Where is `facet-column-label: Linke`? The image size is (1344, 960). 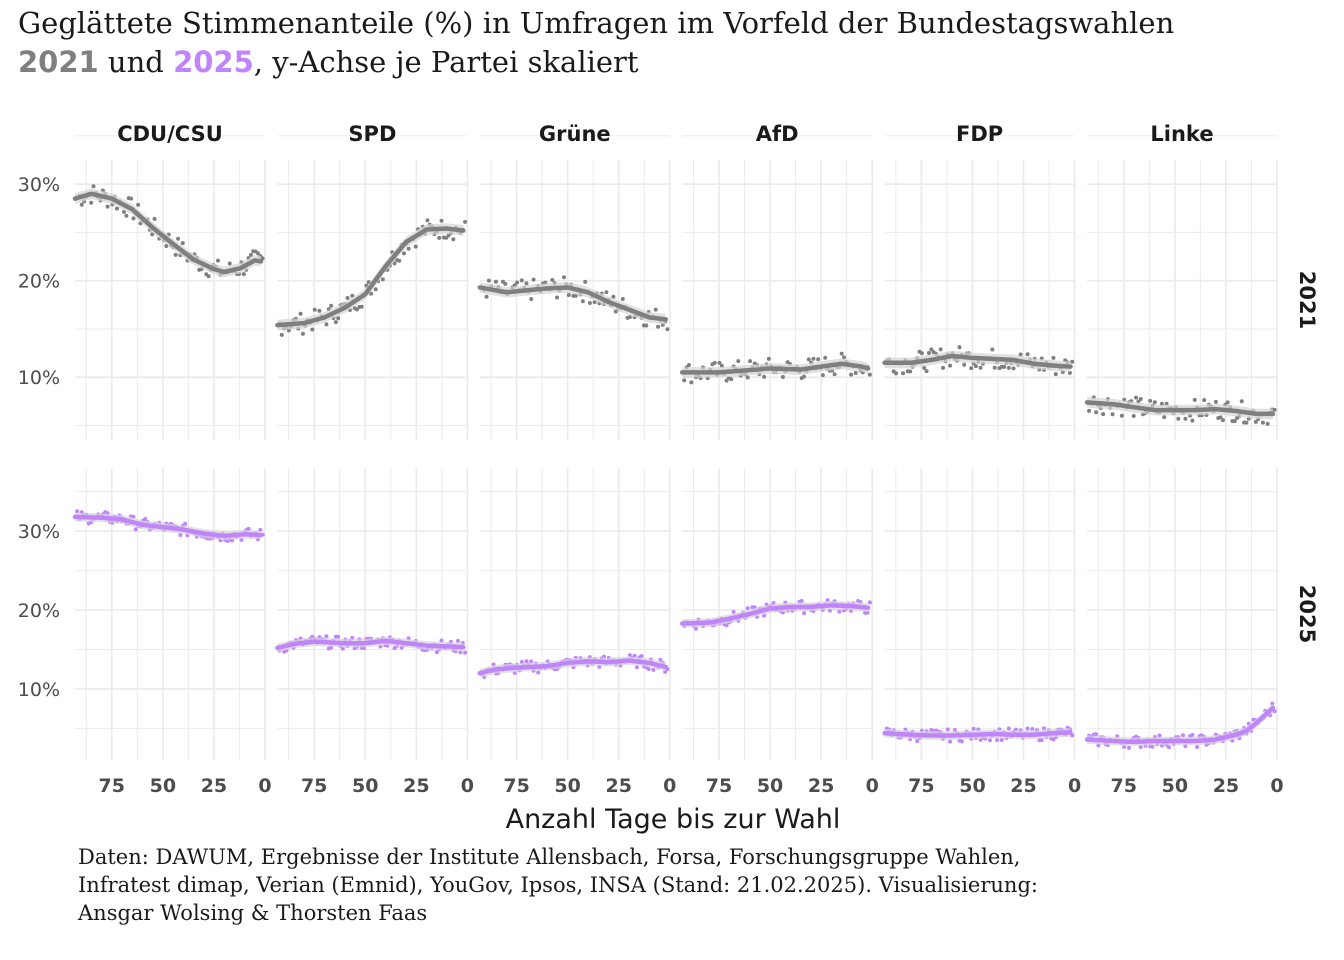 facet-column-label: Linke is located at coordinates (1181, 134).